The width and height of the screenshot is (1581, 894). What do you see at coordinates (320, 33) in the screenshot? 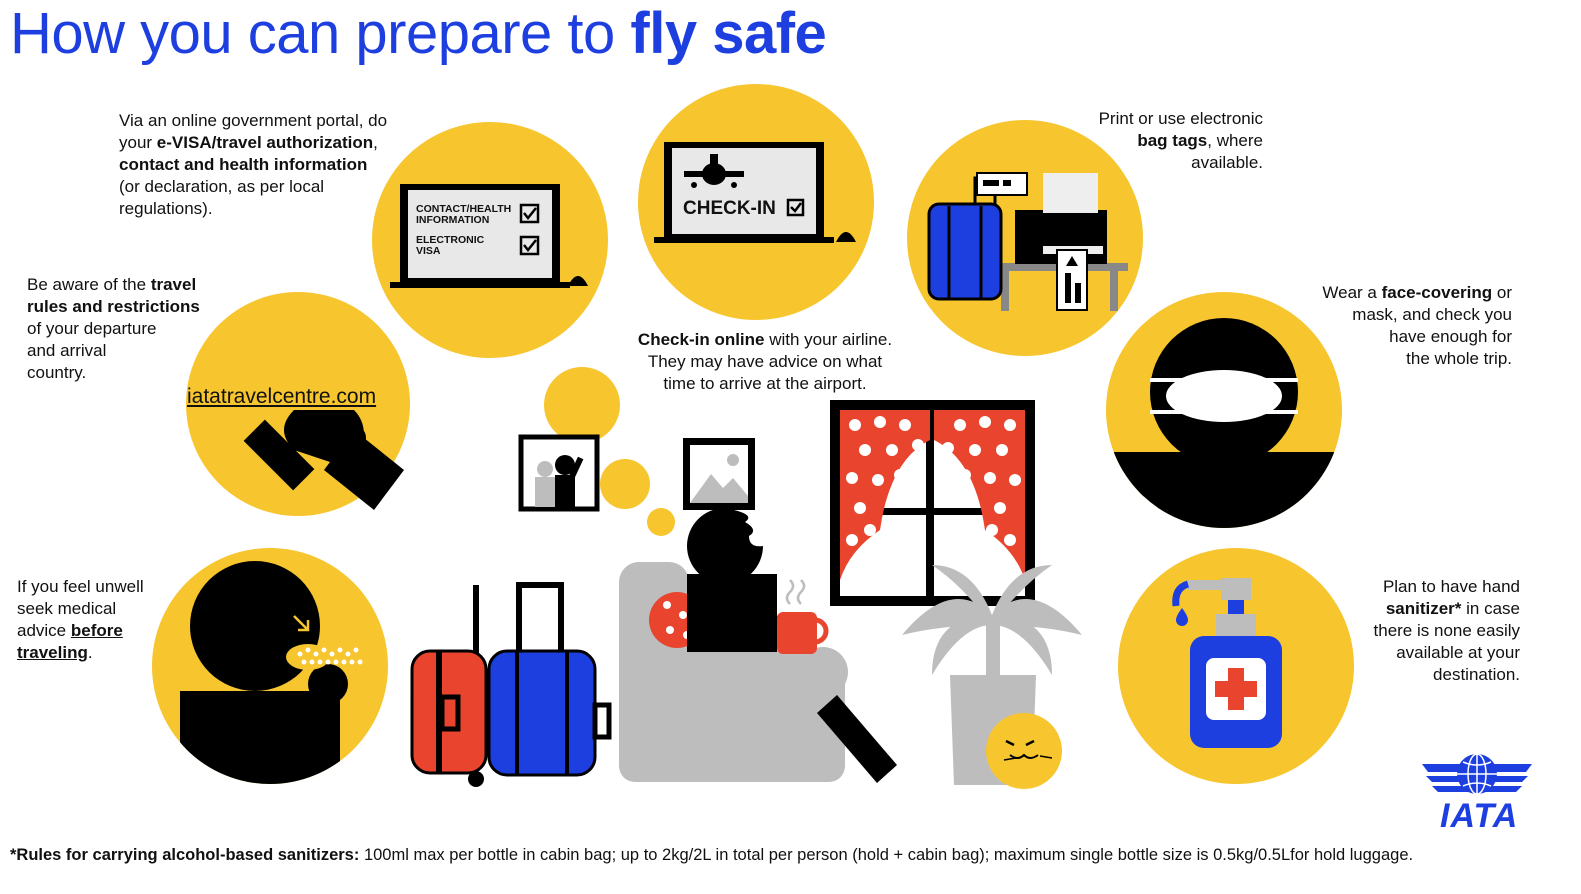
I see `title-regular: How you can prepare to` at bounding box center [320, 33].